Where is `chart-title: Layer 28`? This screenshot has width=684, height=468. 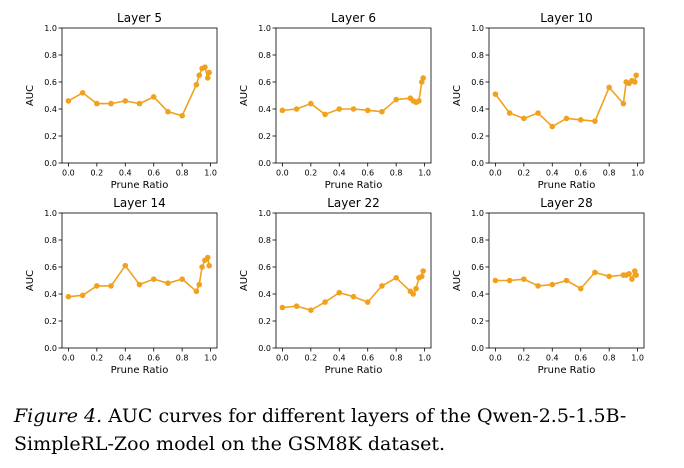 chart-title: Layer 28 is located at coordinates (566, 203).